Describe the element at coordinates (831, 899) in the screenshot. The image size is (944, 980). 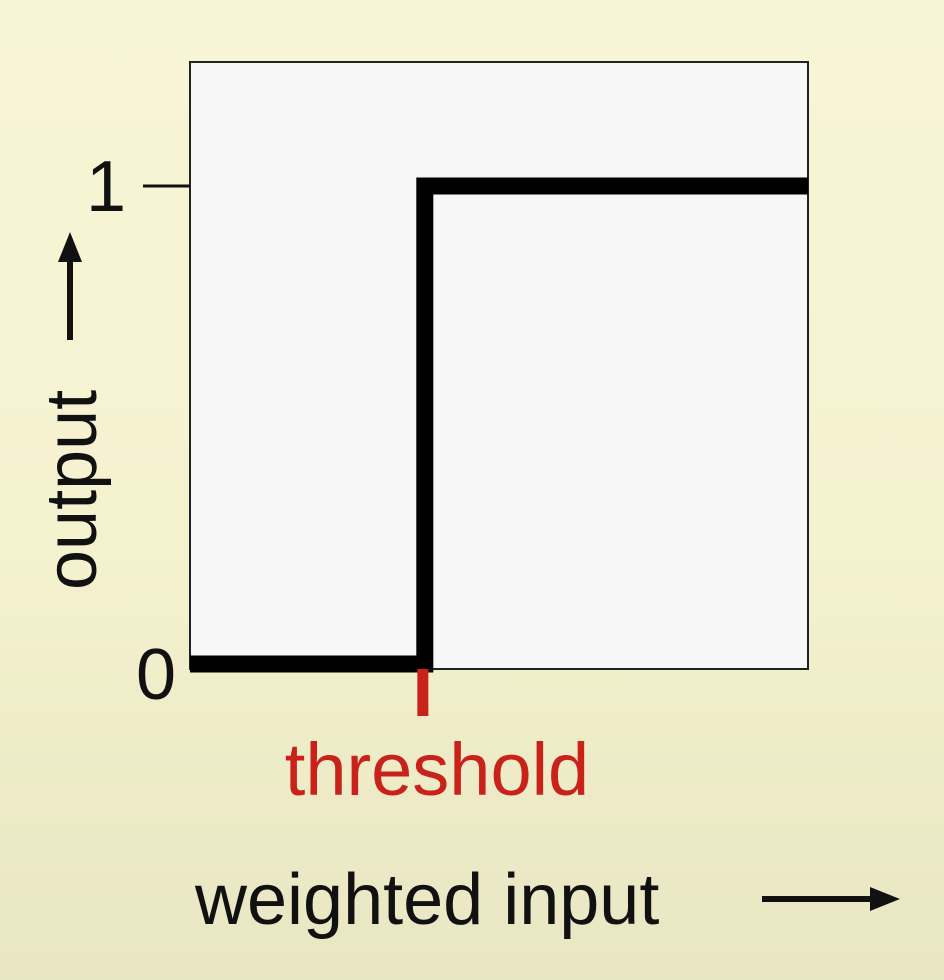
I see `x-axis-arrow-icon` at that location.